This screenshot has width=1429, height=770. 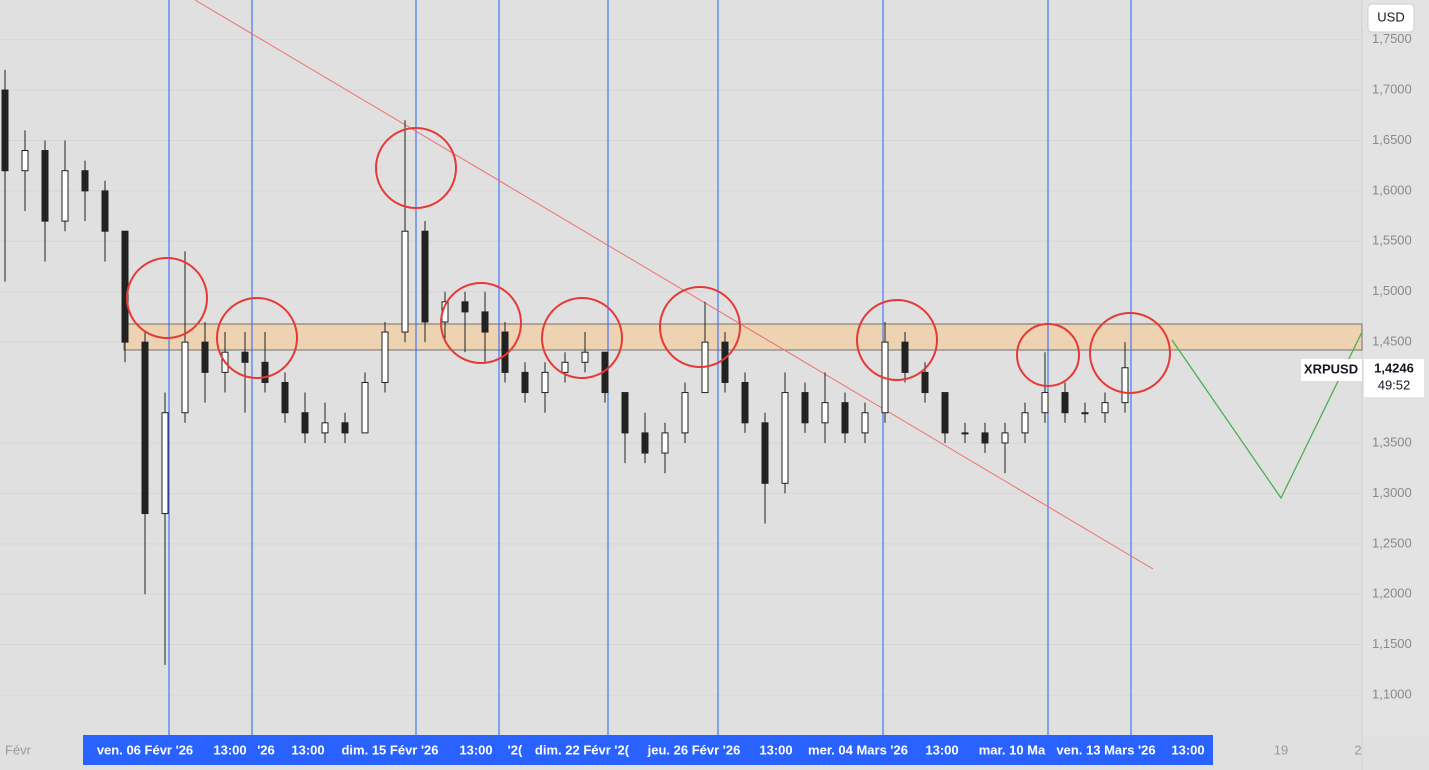 What do you see at coordinates (1392, 694) in the screenshot?
I see `y-tick-label: 1,1000` at bounding box center [1392, 694].